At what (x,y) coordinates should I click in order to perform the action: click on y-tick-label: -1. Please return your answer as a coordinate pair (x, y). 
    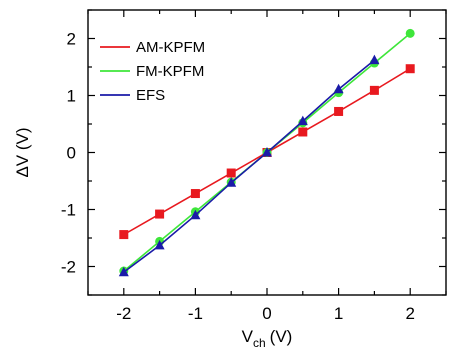
    Looking at the image, I should click on (68, 210).